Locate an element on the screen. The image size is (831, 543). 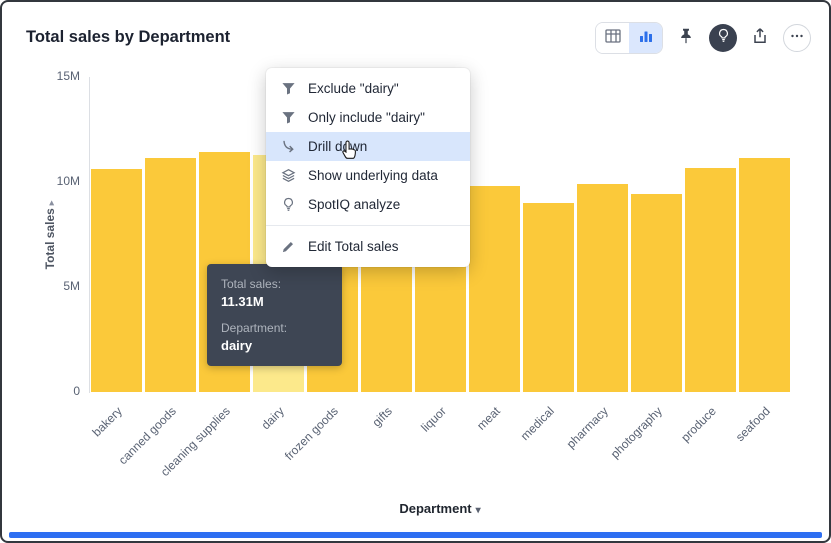
toolbar is located at coordinates (703, 38).